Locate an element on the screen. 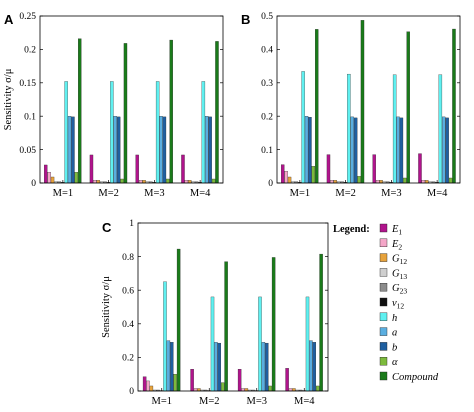  legend-label: α is located at coordinates (395, 362).